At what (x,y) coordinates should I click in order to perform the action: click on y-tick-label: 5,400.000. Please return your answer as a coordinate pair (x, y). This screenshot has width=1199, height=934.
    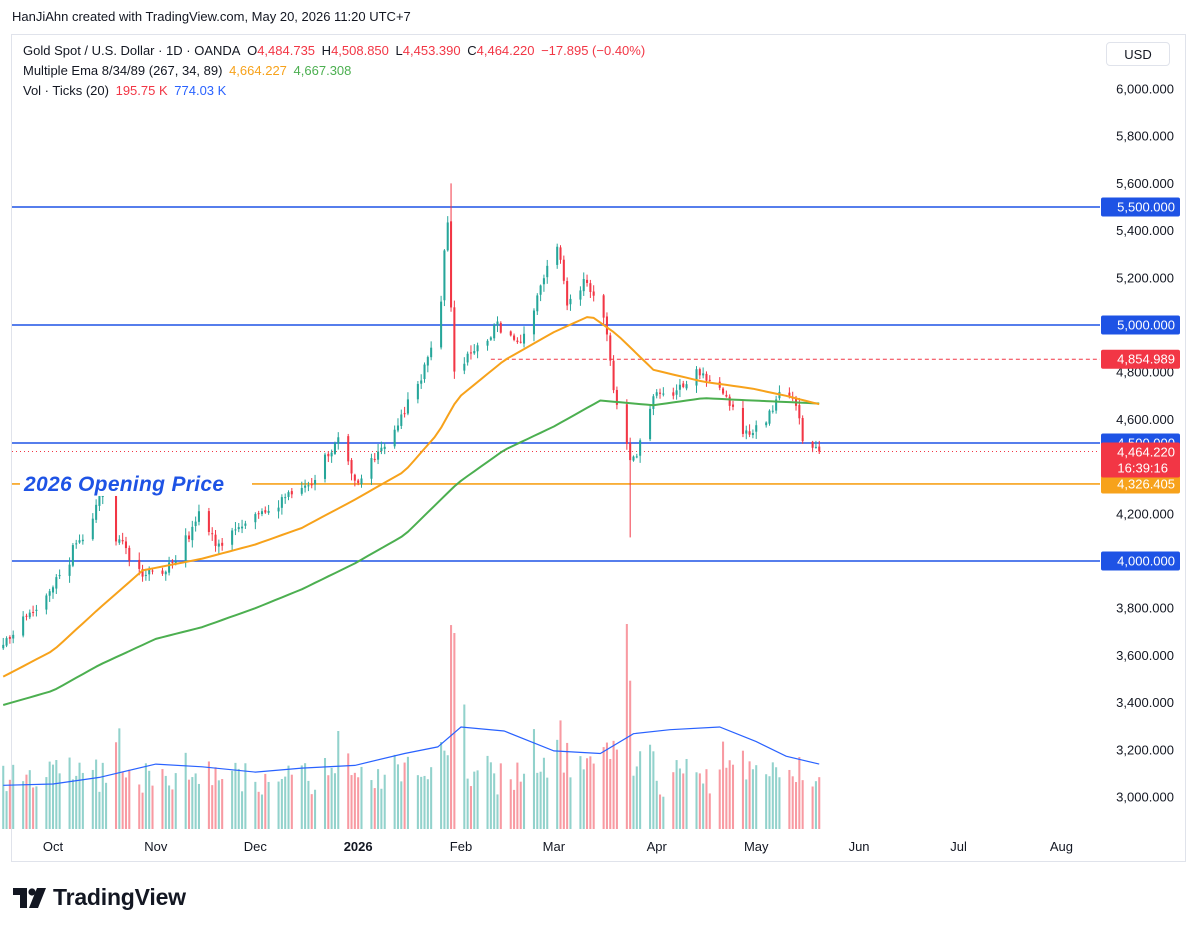
    Looking at the image, I should click on (1145, 230).